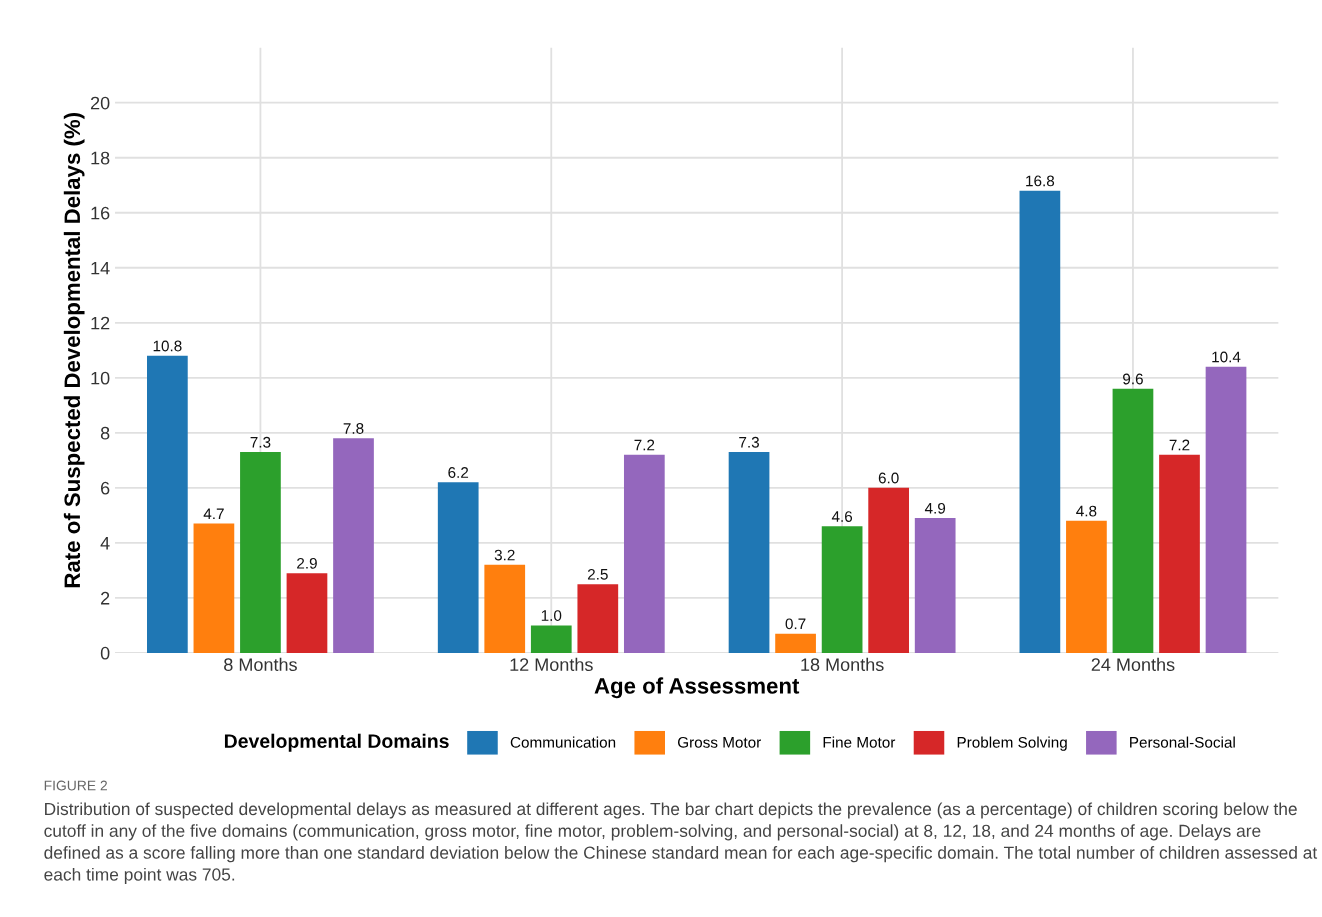 The width and height of the screenshot is (1322, 917). Describe the element at coordinates (74, 350) in the screenshot. I see `y-axis-title: Rate of Suspected Developmental Delays (%)` at that location.